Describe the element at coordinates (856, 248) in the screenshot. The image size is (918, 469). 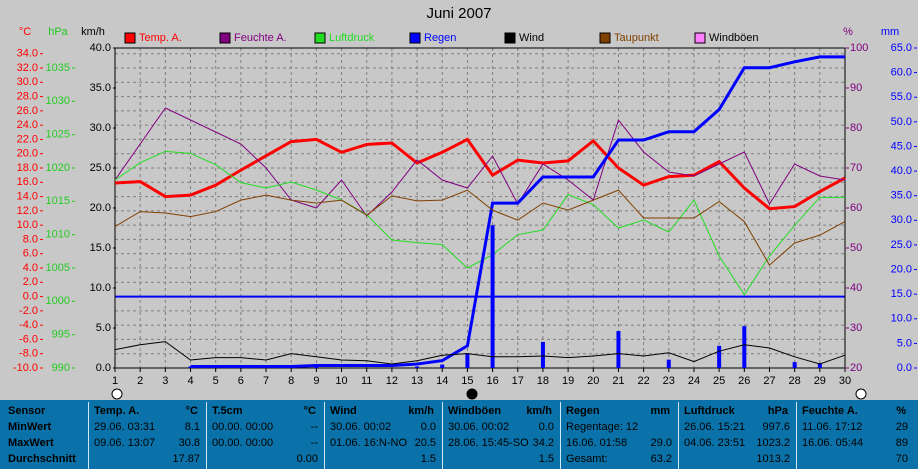
I see `y-tick-label: 50` at that location.